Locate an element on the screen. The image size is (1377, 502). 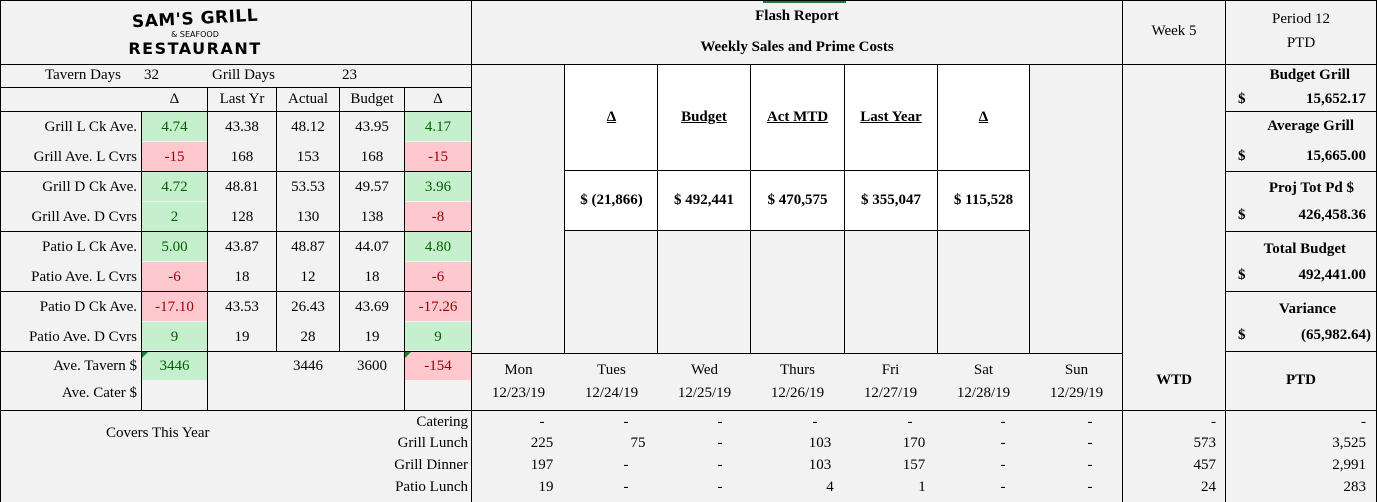
metric-budget-cell: 19 is located at coordinates (372, 337).